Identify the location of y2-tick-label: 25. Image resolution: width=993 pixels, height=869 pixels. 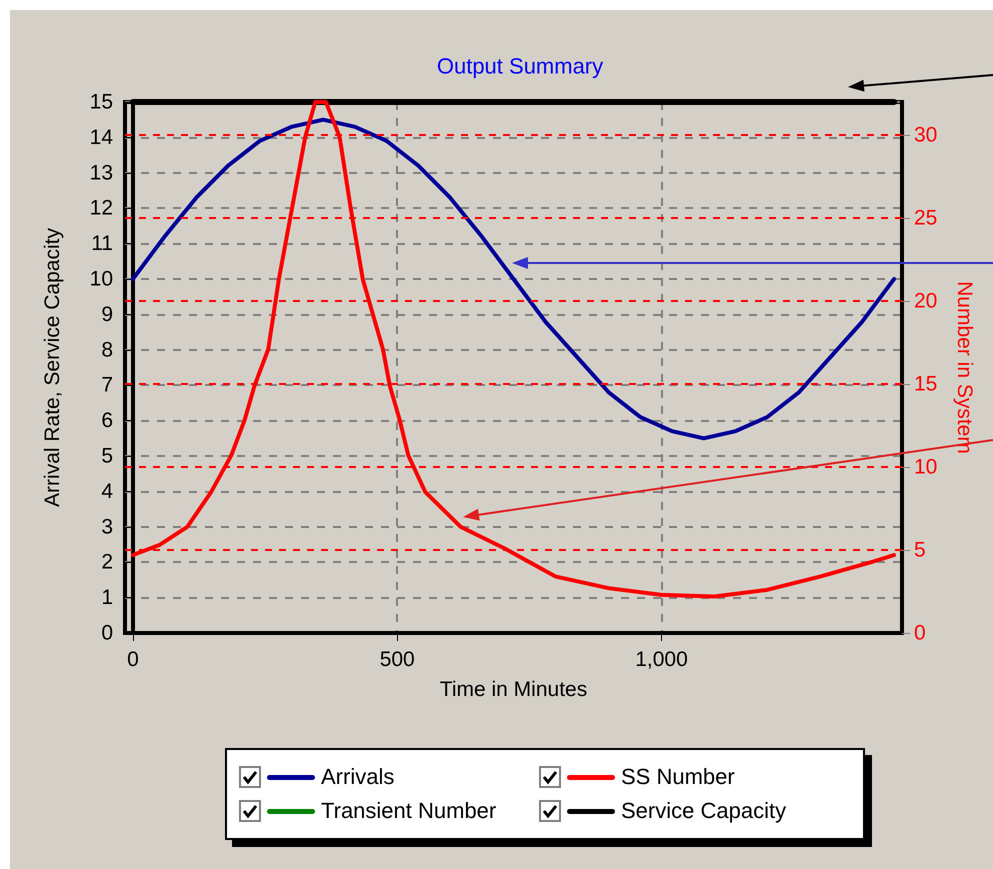
(926, 218).